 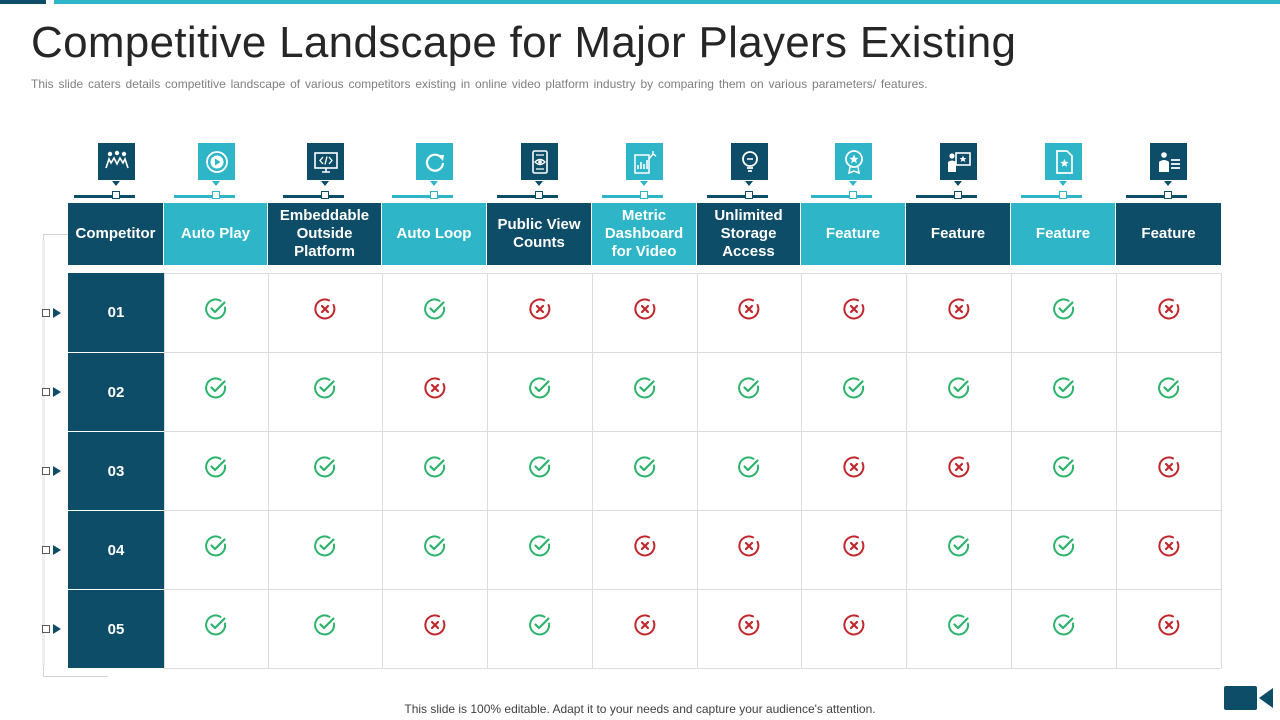 I want to click on row-label: 01, so click(x=116, y=312).